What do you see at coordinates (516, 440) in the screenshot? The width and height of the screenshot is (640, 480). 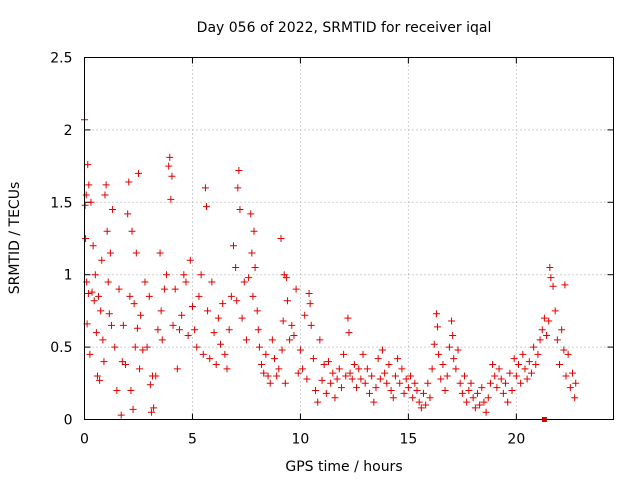 I see `x-tick-label: 20` at bounding box center [516, 440].